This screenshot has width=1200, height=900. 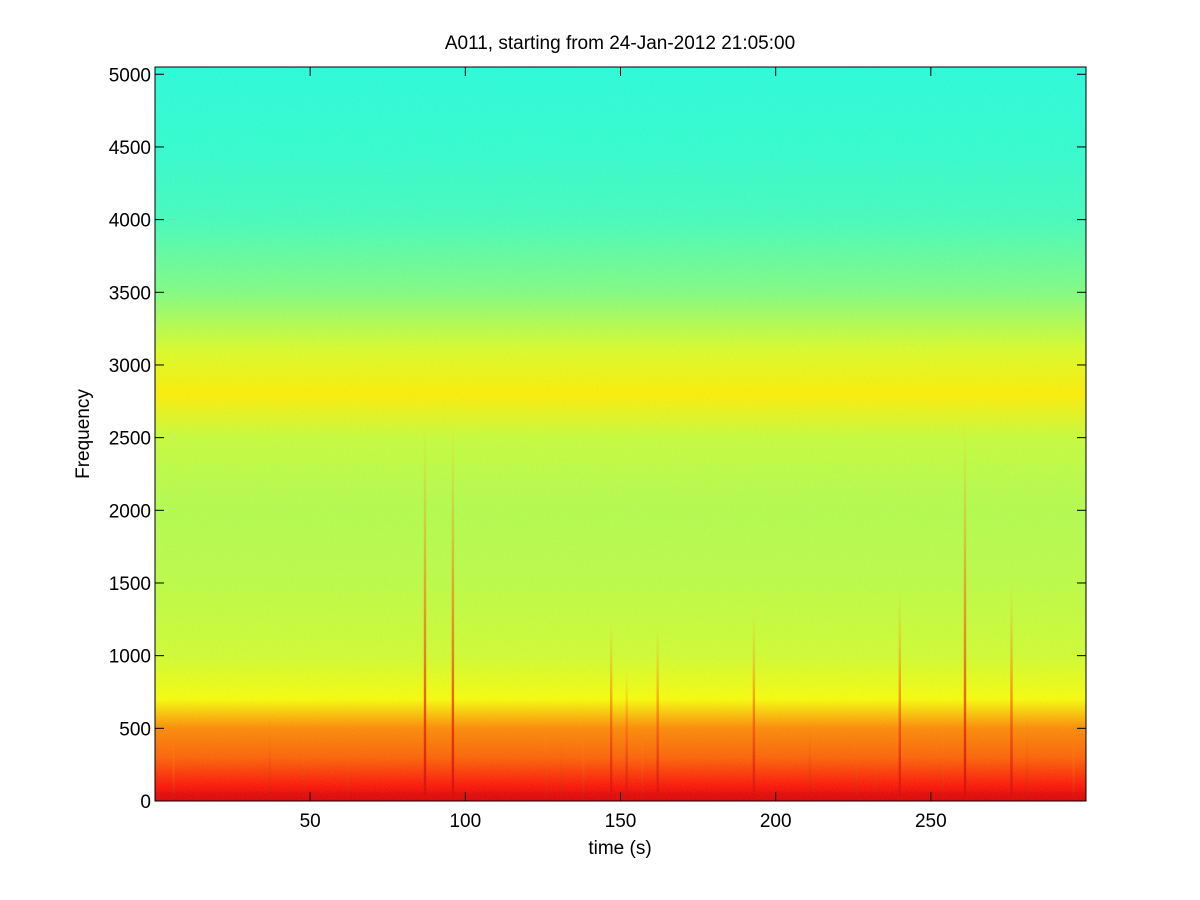 What do you see at coordinates (619, 848) in the screenshot?
I see `x-axis-label: time (s)` at bounding box center [619, 848].